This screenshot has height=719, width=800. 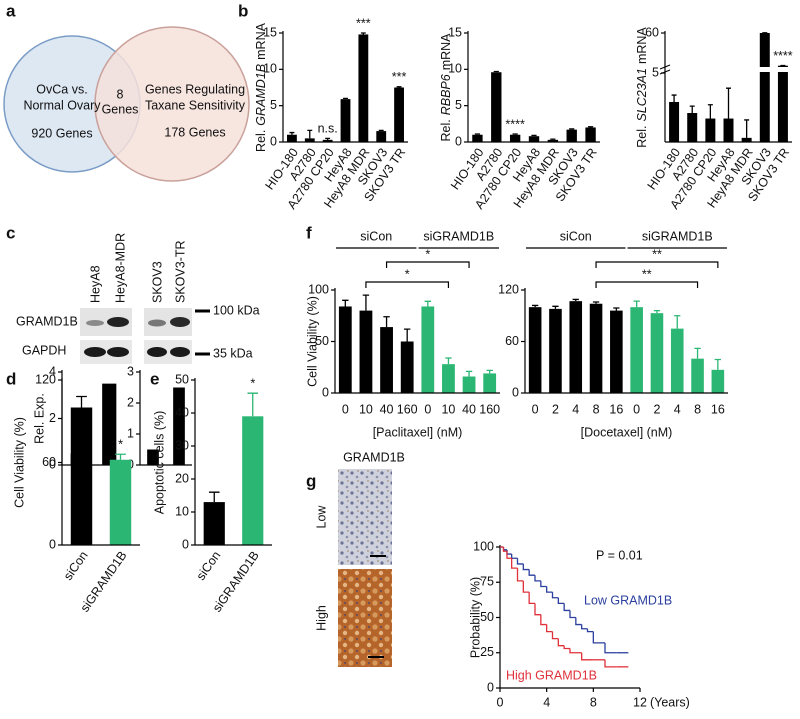 What do you see at coordinates (120, 268) in the screenshot?
I see `lane-label: HeyA8-MDR` at bounding box center [120, 268].